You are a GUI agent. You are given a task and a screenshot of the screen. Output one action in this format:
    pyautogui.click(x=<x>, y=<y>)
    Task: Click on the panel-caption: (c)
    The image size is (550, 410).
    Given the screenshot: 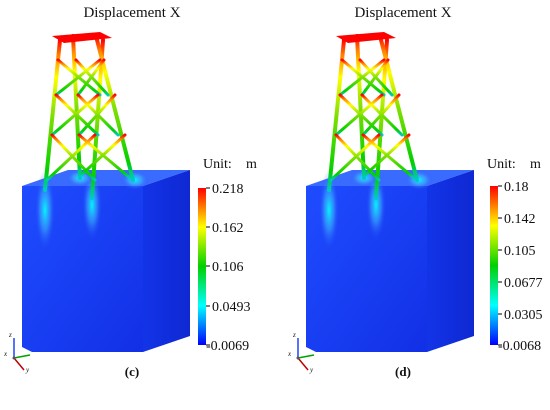 What is the action you would take?
    pyautogui.click(x=132, y=371)
    